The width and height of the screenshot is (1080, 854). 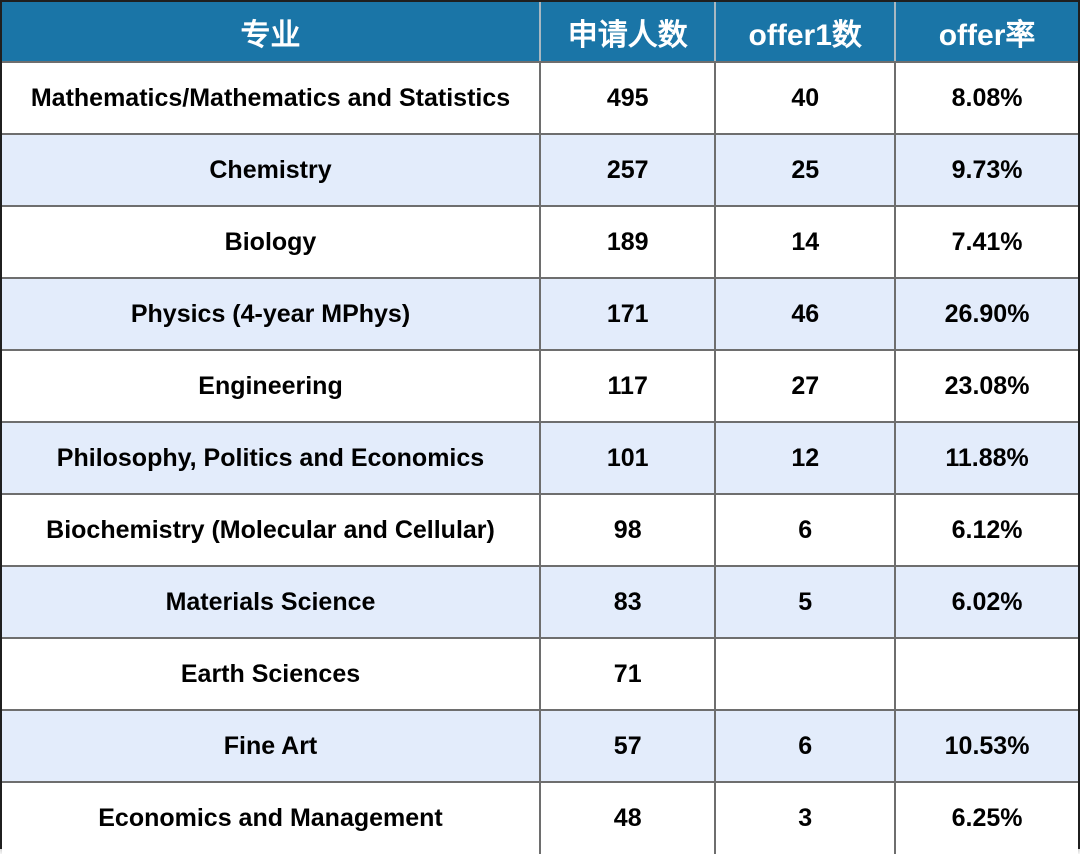 I want to click on table-row: Biology 189 14 7.41%, so click(x=540, y=242).